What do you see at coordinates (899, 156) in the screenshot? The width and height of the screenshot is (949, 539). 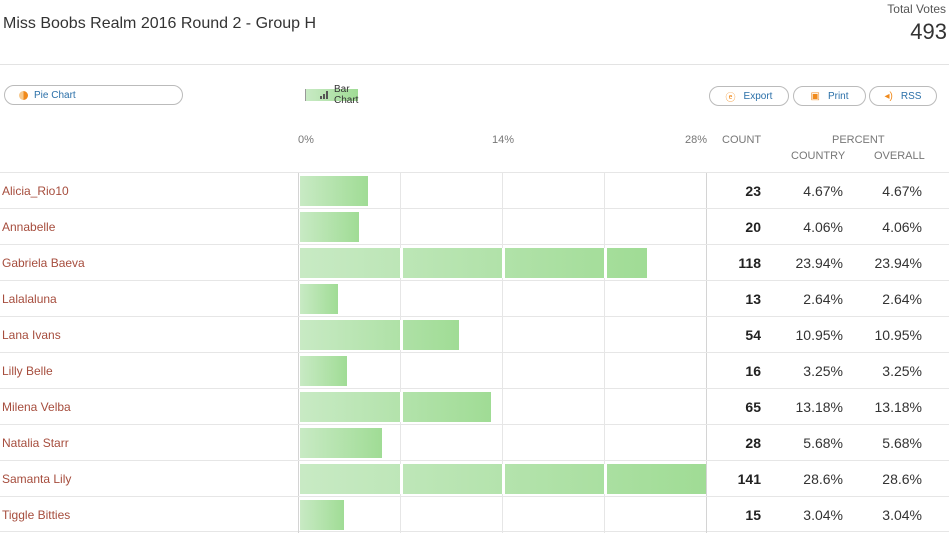 I see `overall-column-header: OVERALL` at bounding box center [899, 156].